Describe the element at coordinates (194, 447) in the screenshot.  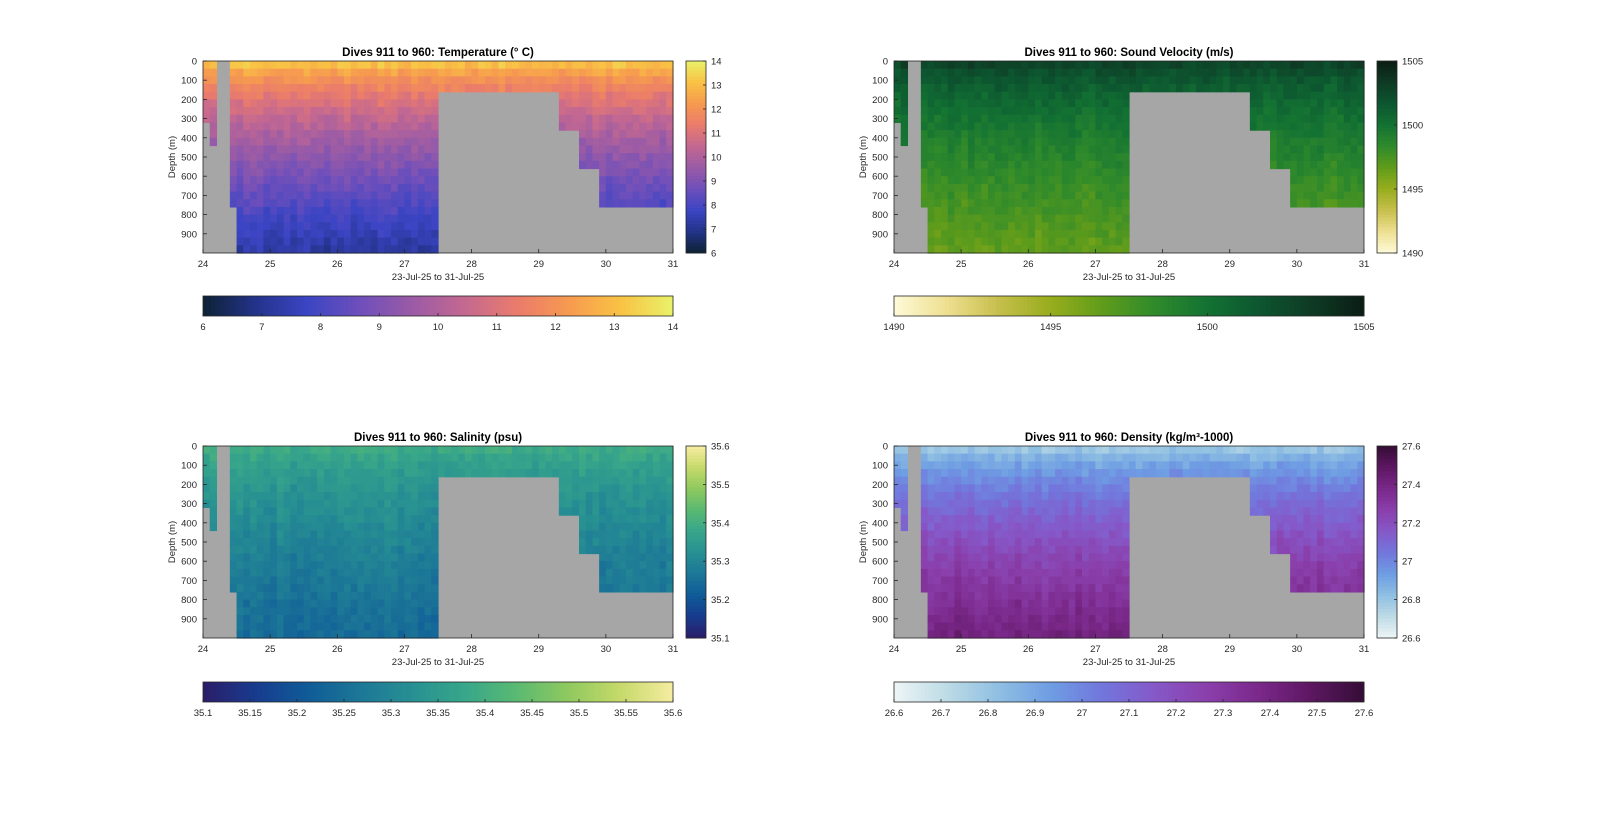
I see `y-tick-label: 0` at that location.